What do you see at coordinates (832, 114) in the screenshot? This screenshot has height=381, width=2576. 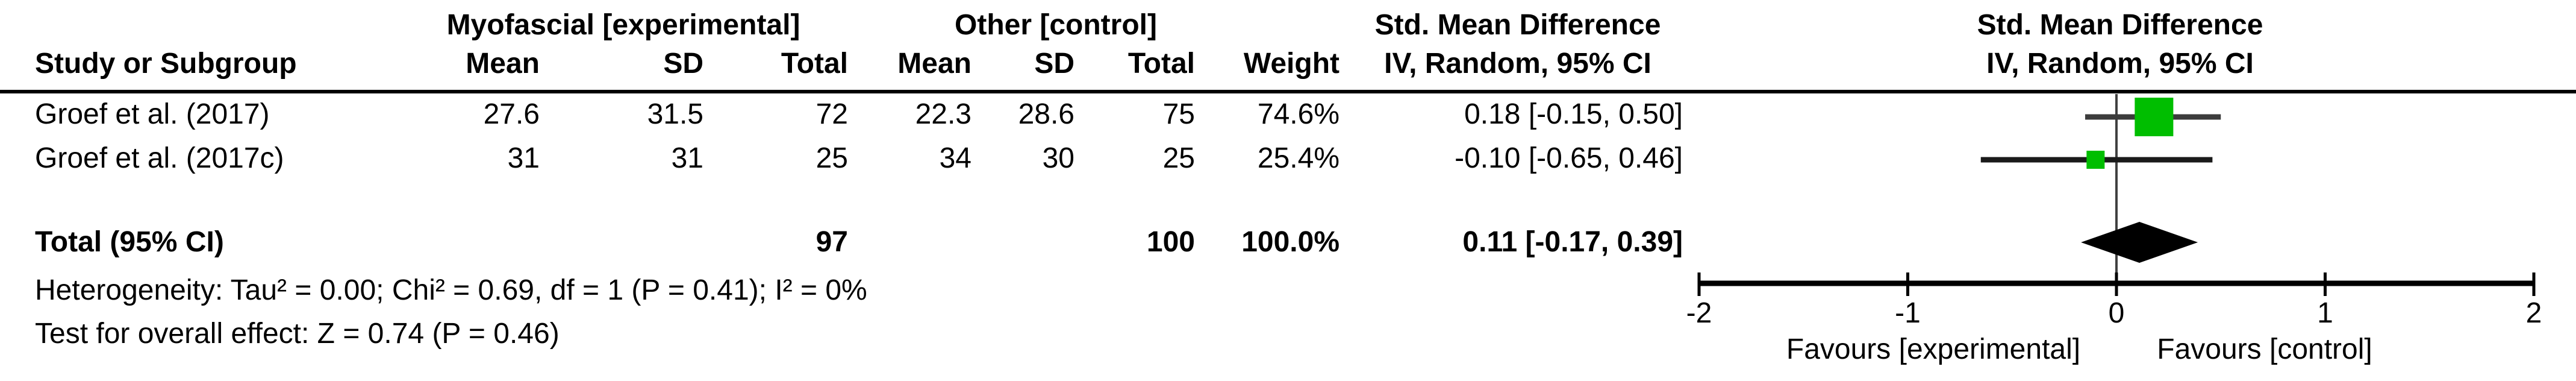 I see `total-exp: 72` at bounding box center [832, 114].